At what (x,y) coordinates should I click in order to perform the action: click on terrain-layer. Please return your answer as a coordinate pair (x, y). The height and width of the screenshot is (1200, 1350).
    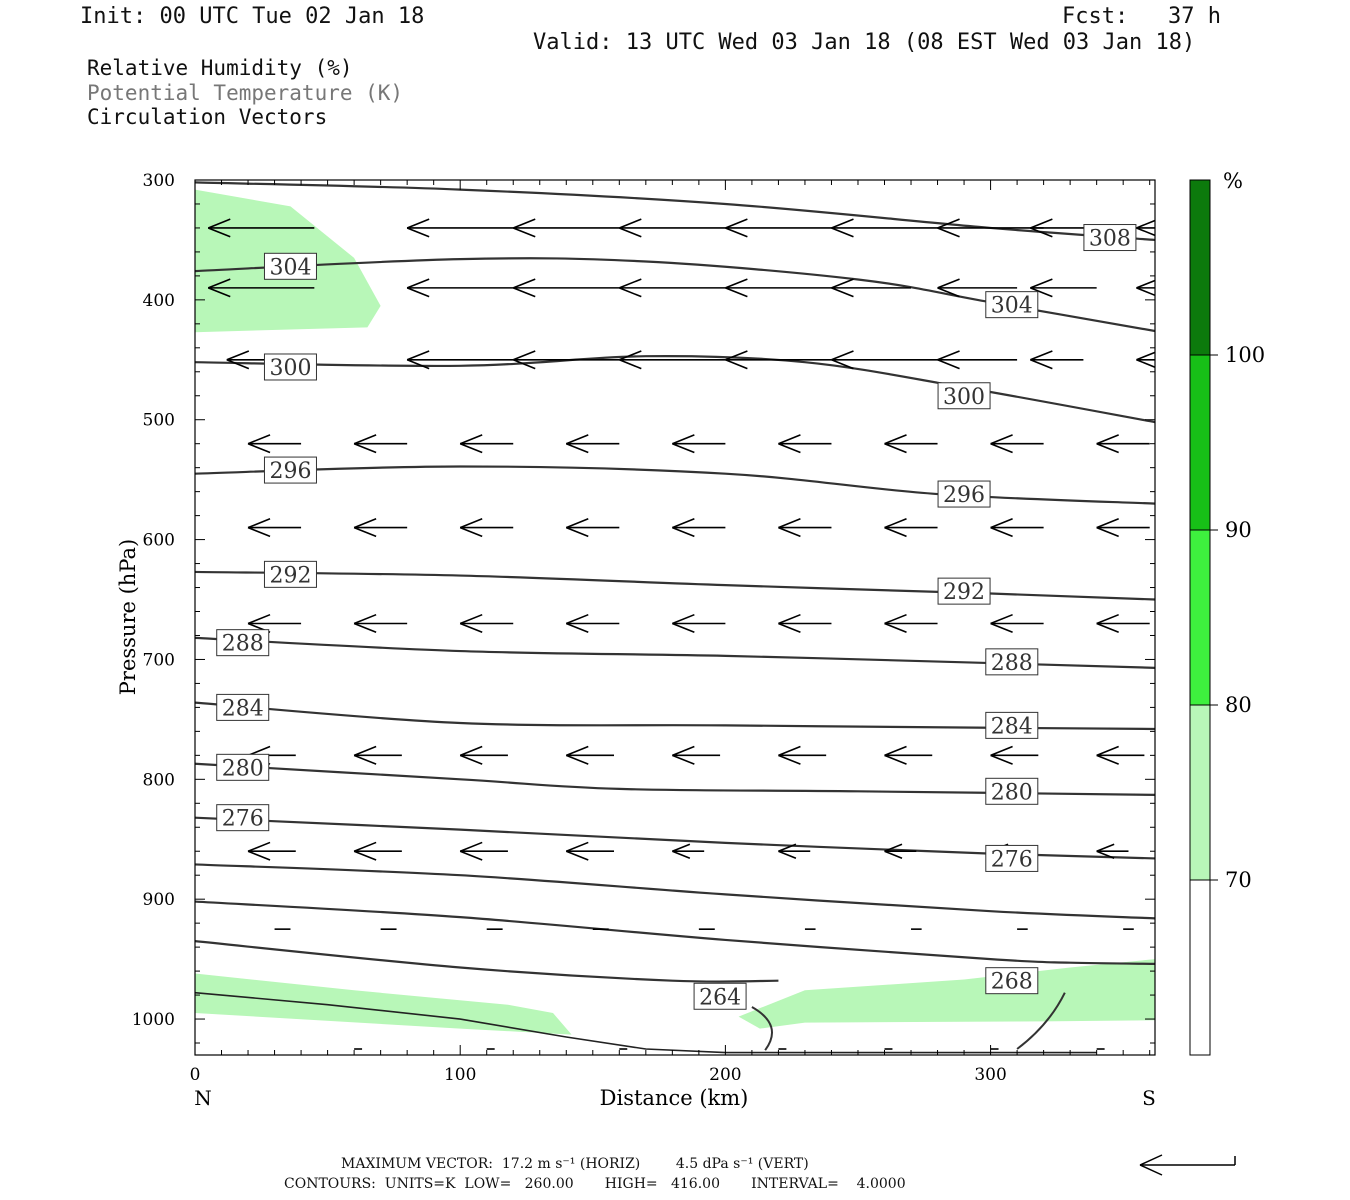
    Looking at the image, I should click on (645, 1022).